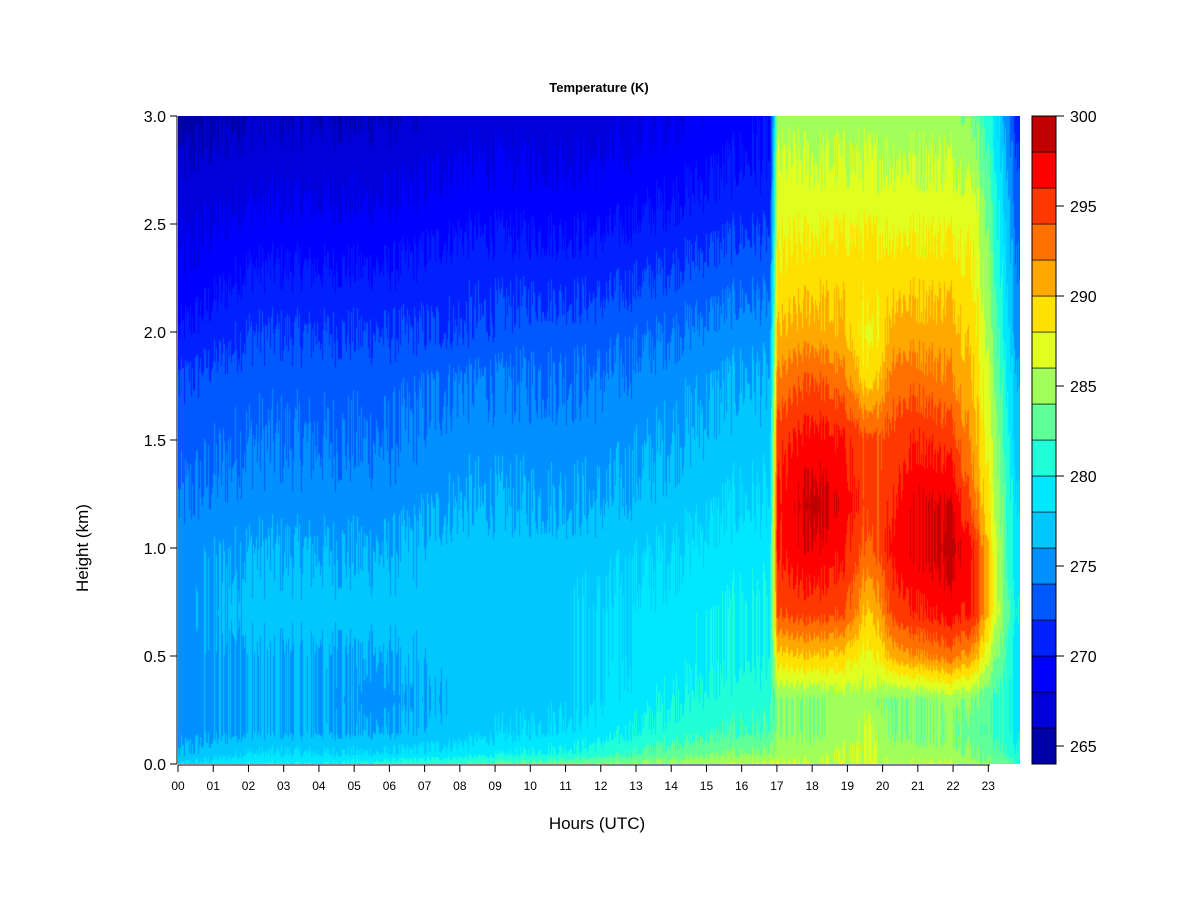 This screenshot has width=1200, height=900. What do you see at coordinates (672, 786) in the screenshot?
I see `x-tick-label: 14` at bounding box center [672, 786].